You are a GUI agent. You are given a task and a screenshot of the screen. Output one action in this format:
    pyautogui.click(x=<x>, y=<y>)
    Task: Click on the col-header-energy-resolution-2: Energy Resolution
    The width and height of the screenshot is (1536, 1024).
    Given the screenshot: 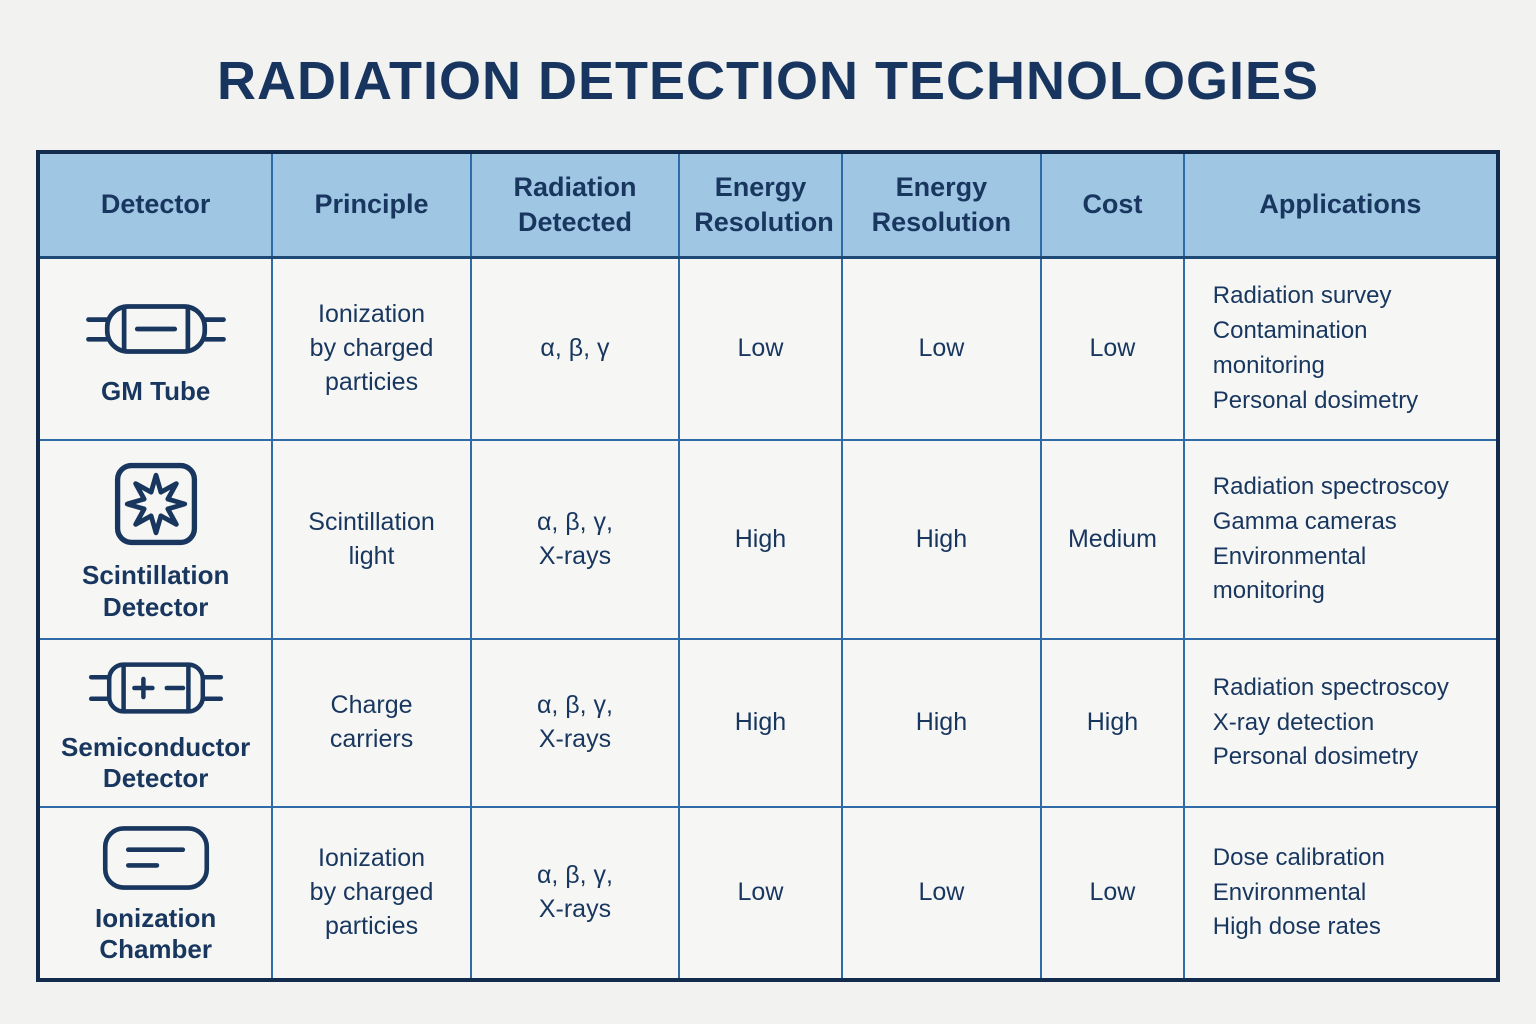 What is the action you would take?
    pyautogui.click(x=941, y=205)
    